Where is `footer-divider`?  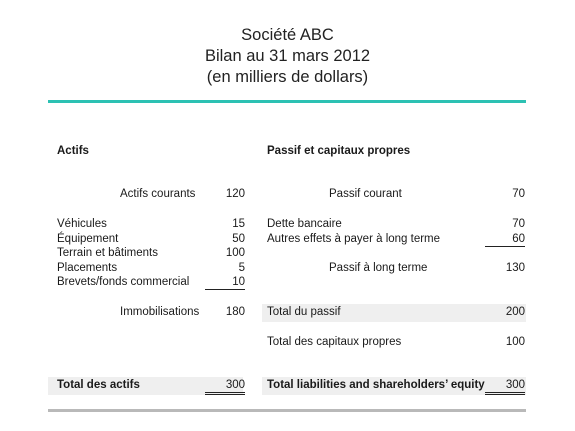 footer-divider is located at coordinates (287, 410).